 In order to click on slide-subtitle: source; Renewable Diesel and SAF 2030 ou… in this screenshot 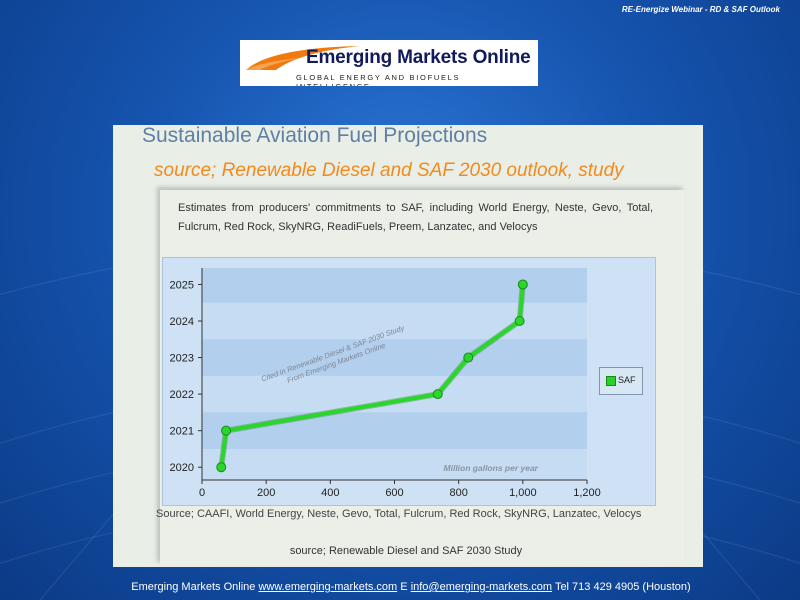, I will do `click(389, 170)`.